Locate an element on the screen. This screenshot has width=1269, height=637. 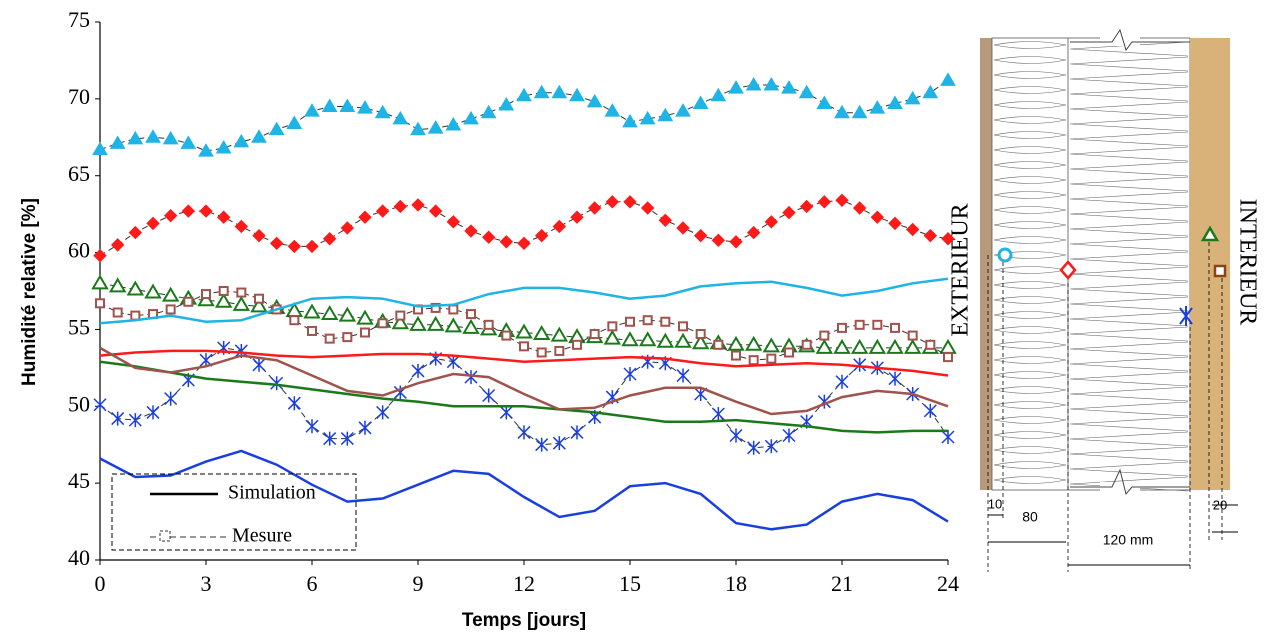
y-tick-label: 70 is located at coordinates (79, 96).